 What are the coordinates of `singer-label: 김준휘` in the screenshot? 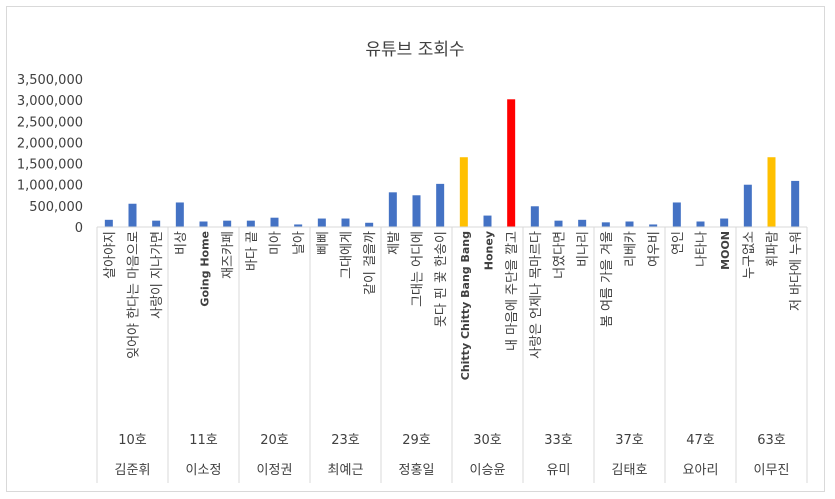 It's located at (133, 470).